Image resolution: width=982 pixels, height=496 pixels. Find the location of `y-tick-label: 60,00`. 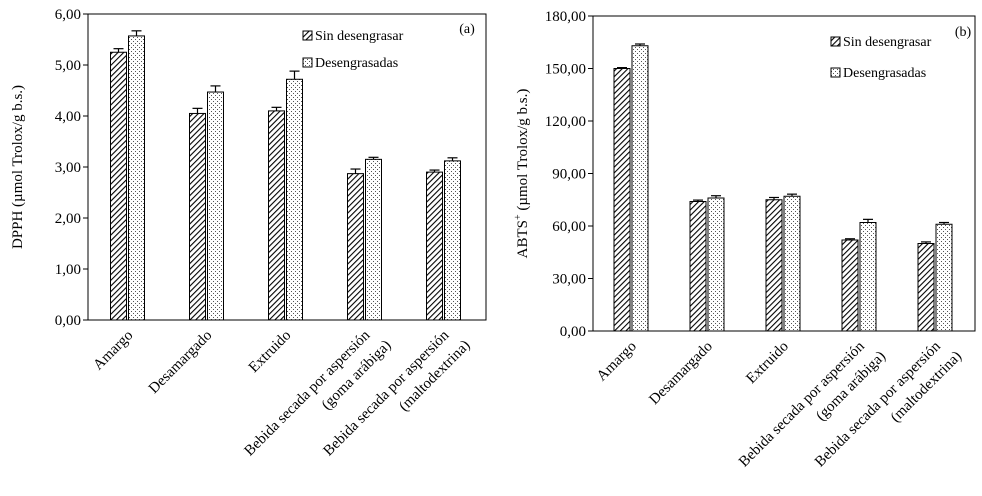

y-tick-label: 60,00 is located at coordinates (569, 227).